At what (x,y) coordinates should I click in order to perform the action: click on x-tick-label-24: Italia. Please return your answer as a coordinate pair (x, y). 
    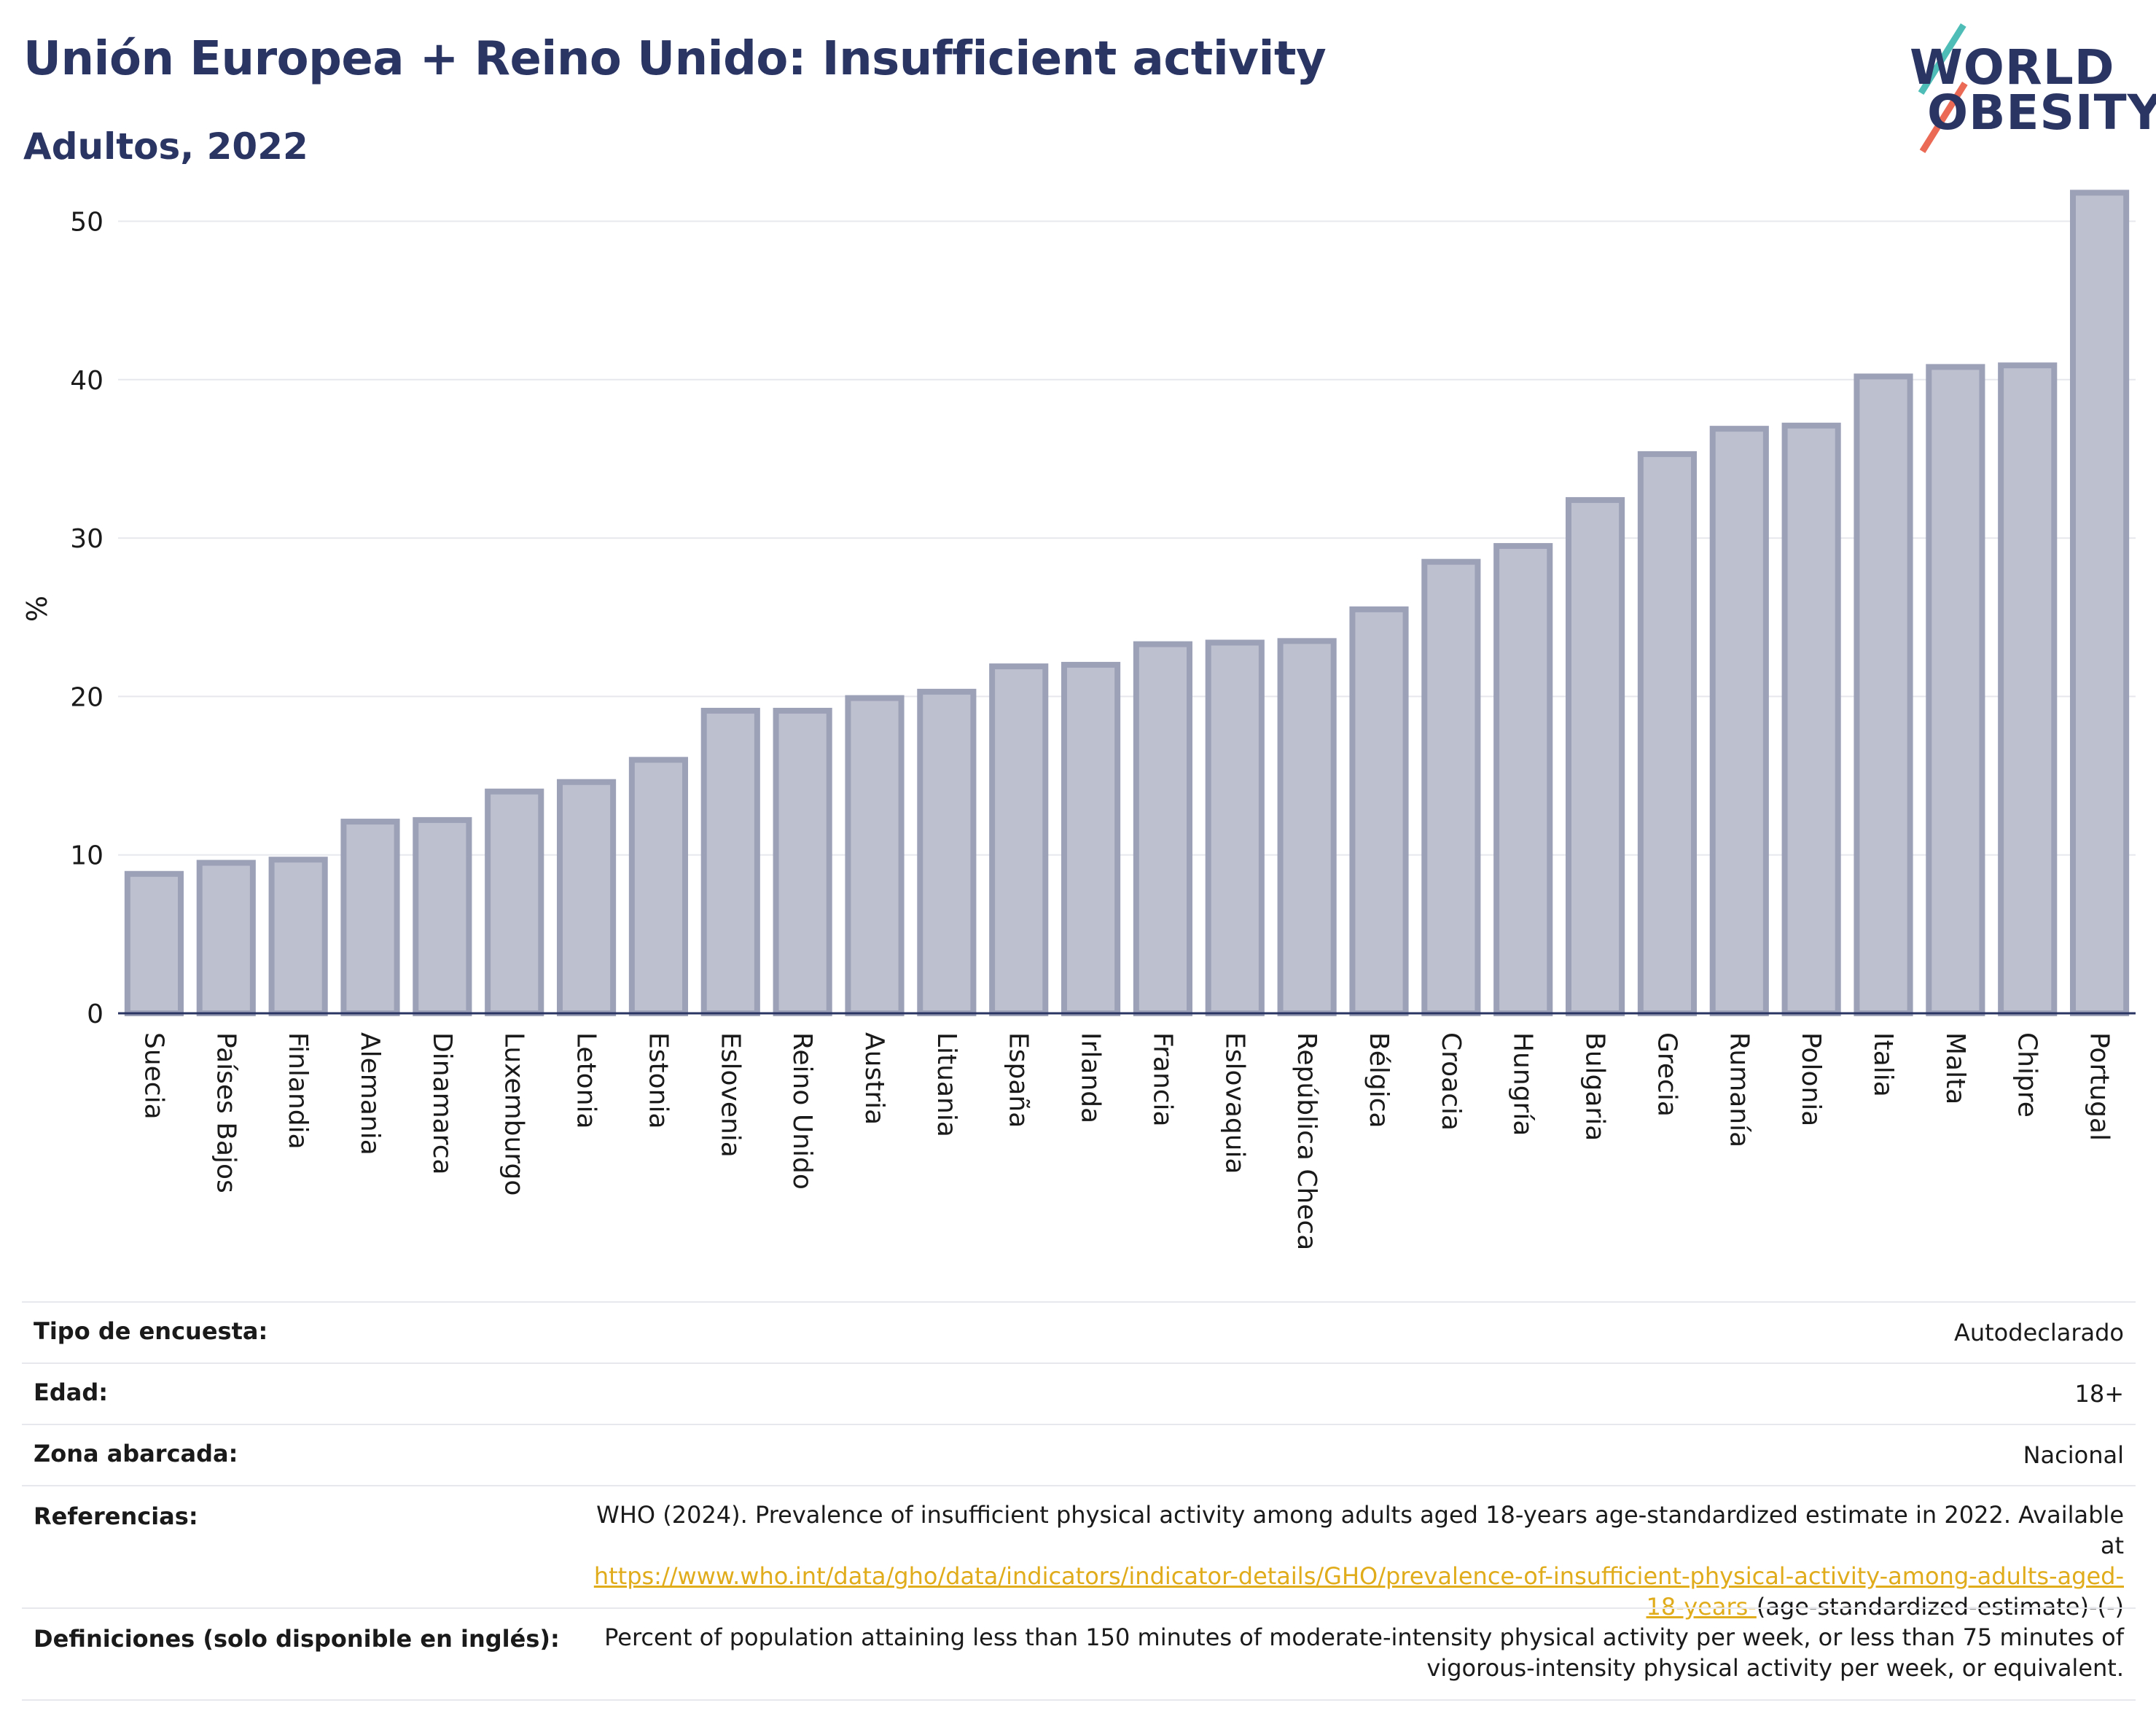
    Looking at the image, I should click on (1883, 1064).